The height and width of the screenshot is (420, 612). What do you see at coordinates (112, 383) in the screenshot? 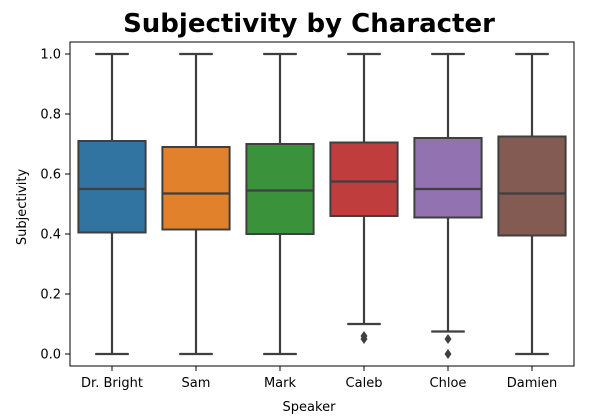
I see `x-tick-label-0: Dr. Bright` at bounding box center [112, 383].